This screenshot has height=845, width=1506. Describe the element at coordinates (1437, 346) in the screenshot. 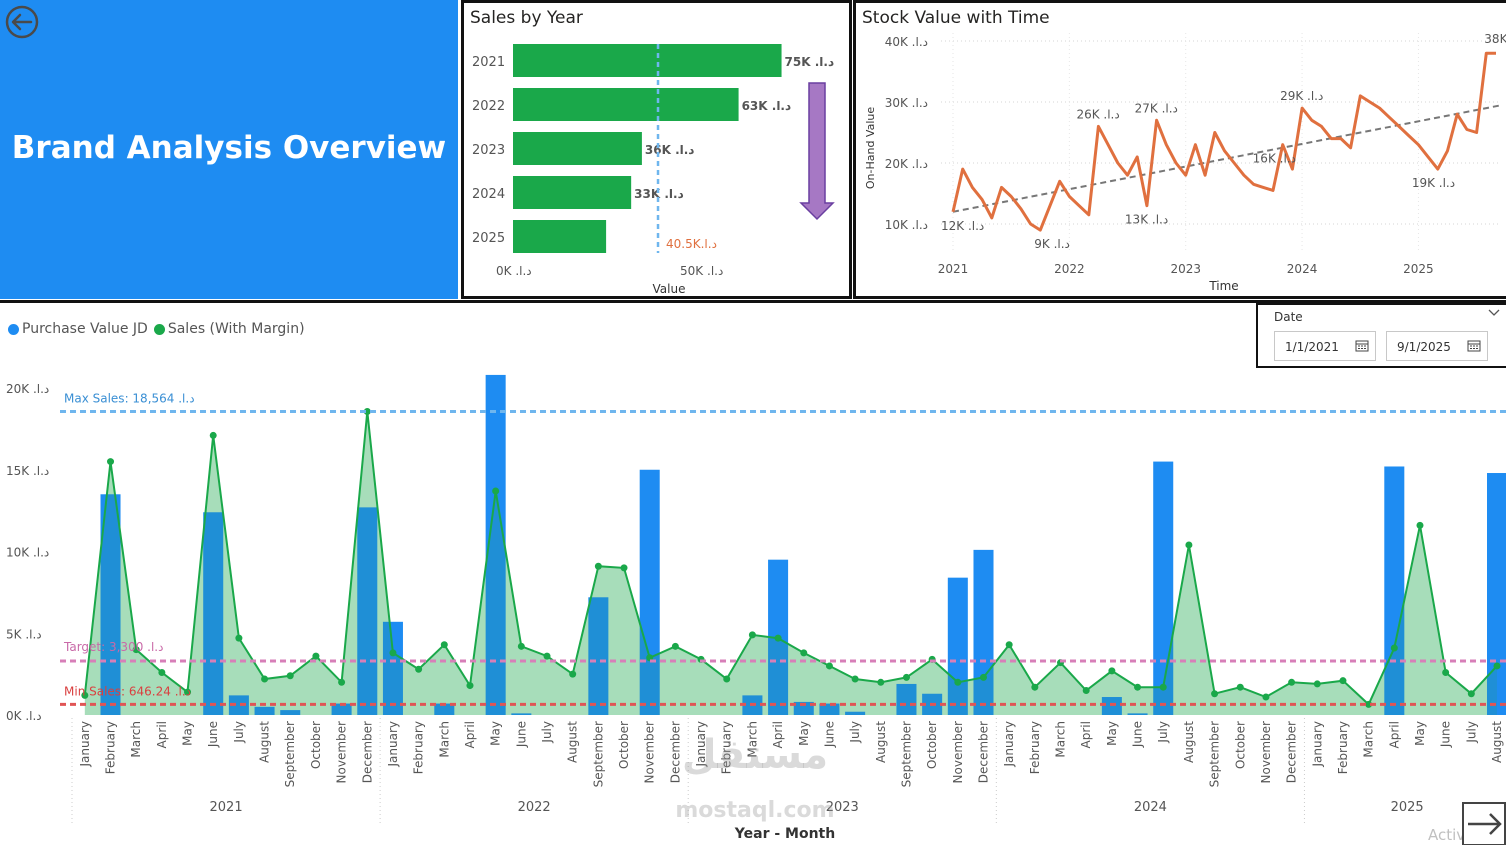

I see `end-date-input: 9/1/2025` at that location.